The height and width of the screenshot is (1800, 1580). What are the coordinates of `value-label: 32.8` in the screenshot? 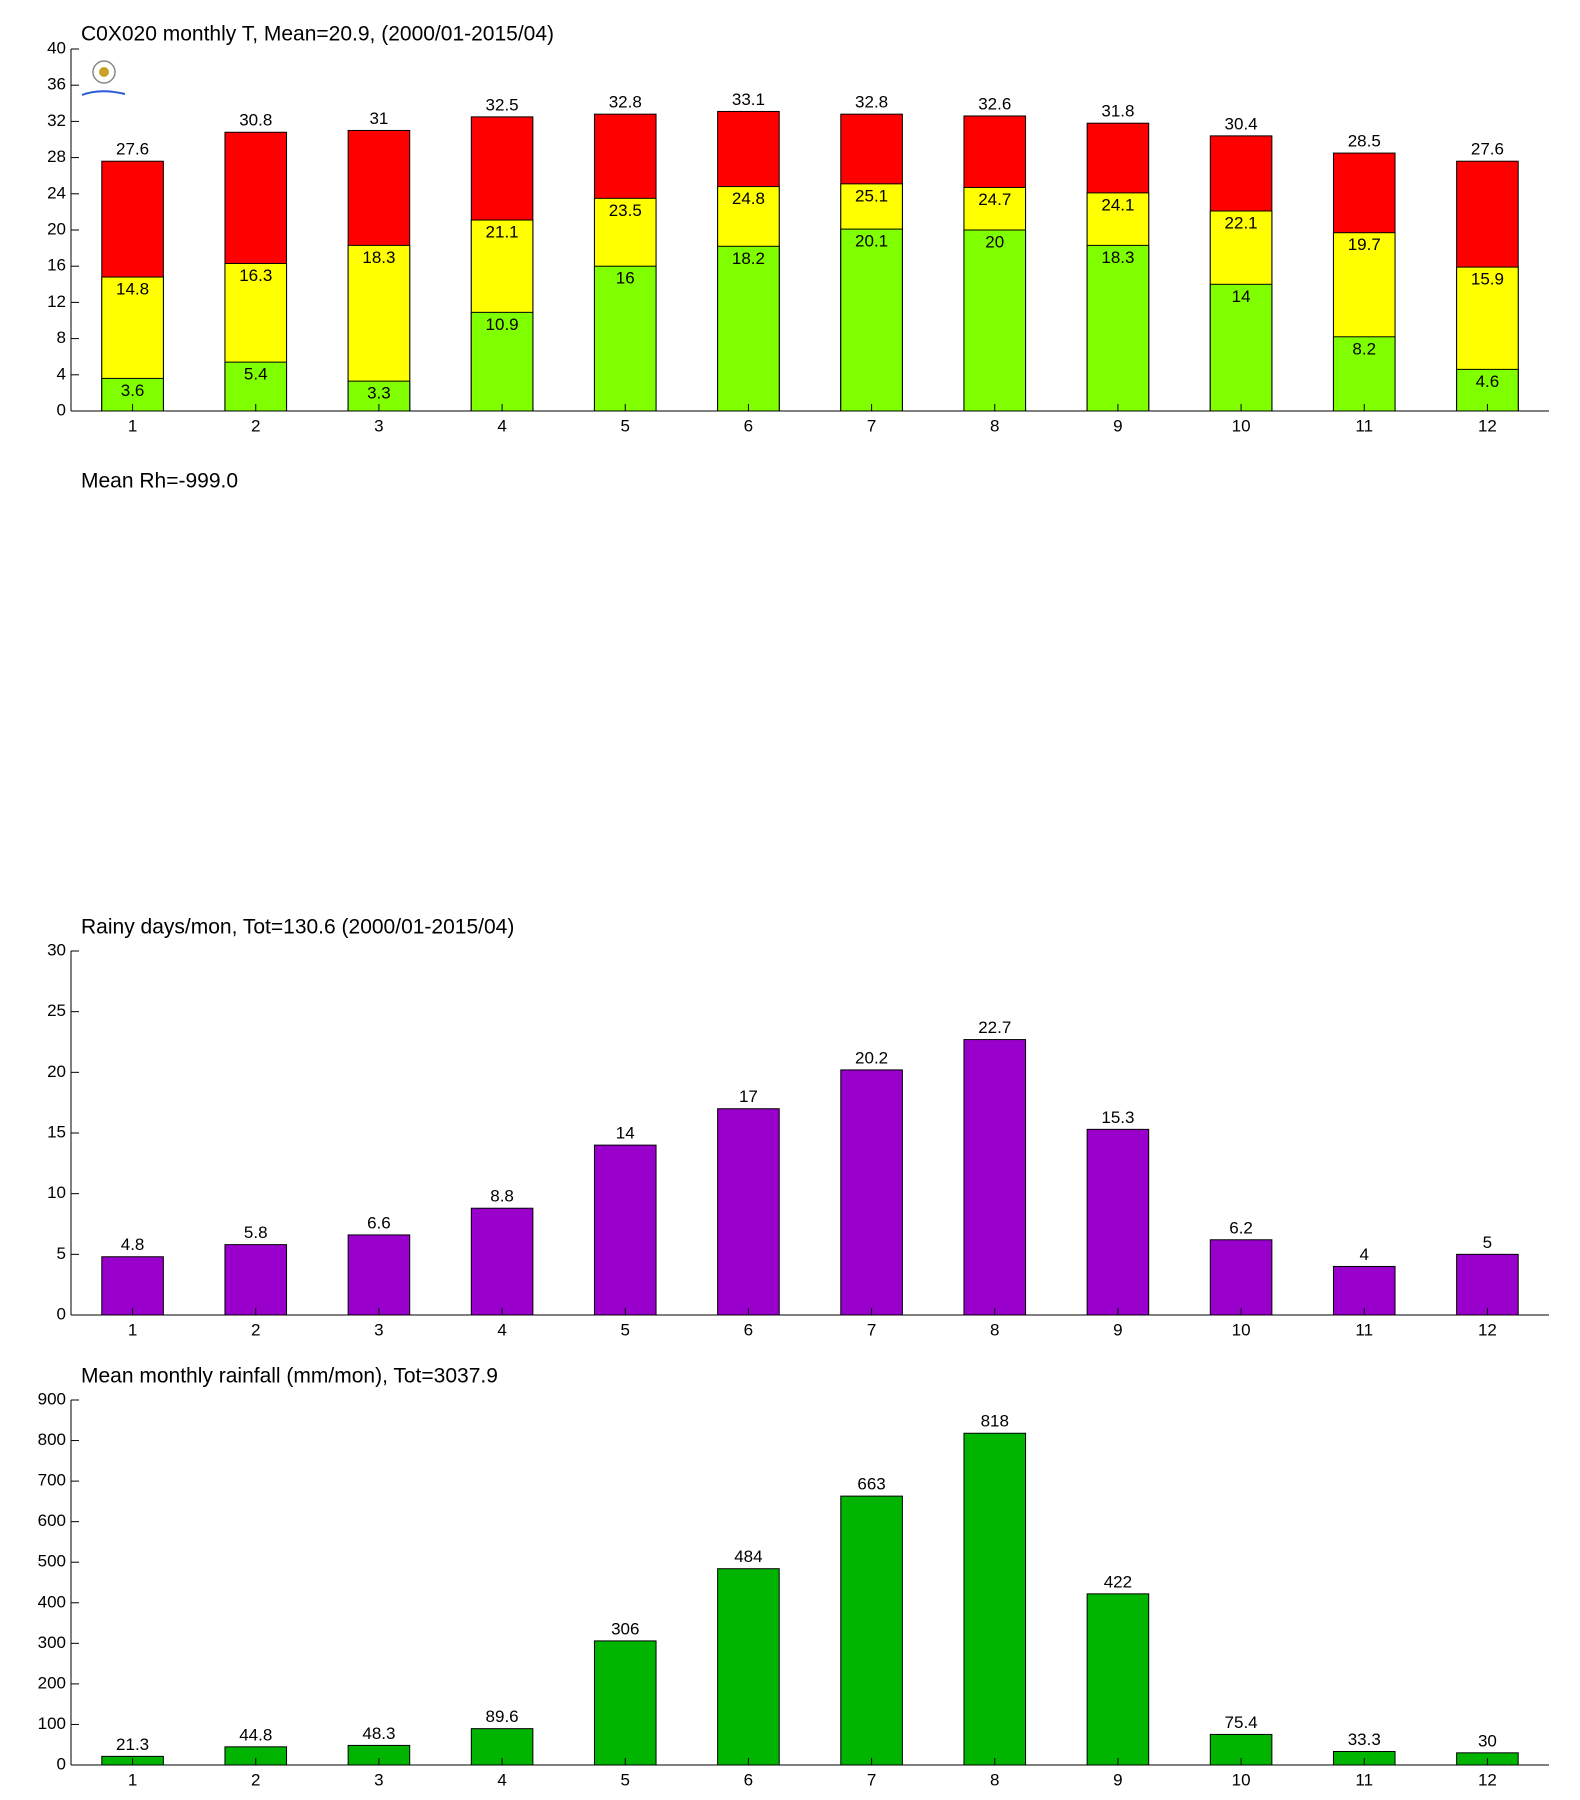 It's located at (871, 102).